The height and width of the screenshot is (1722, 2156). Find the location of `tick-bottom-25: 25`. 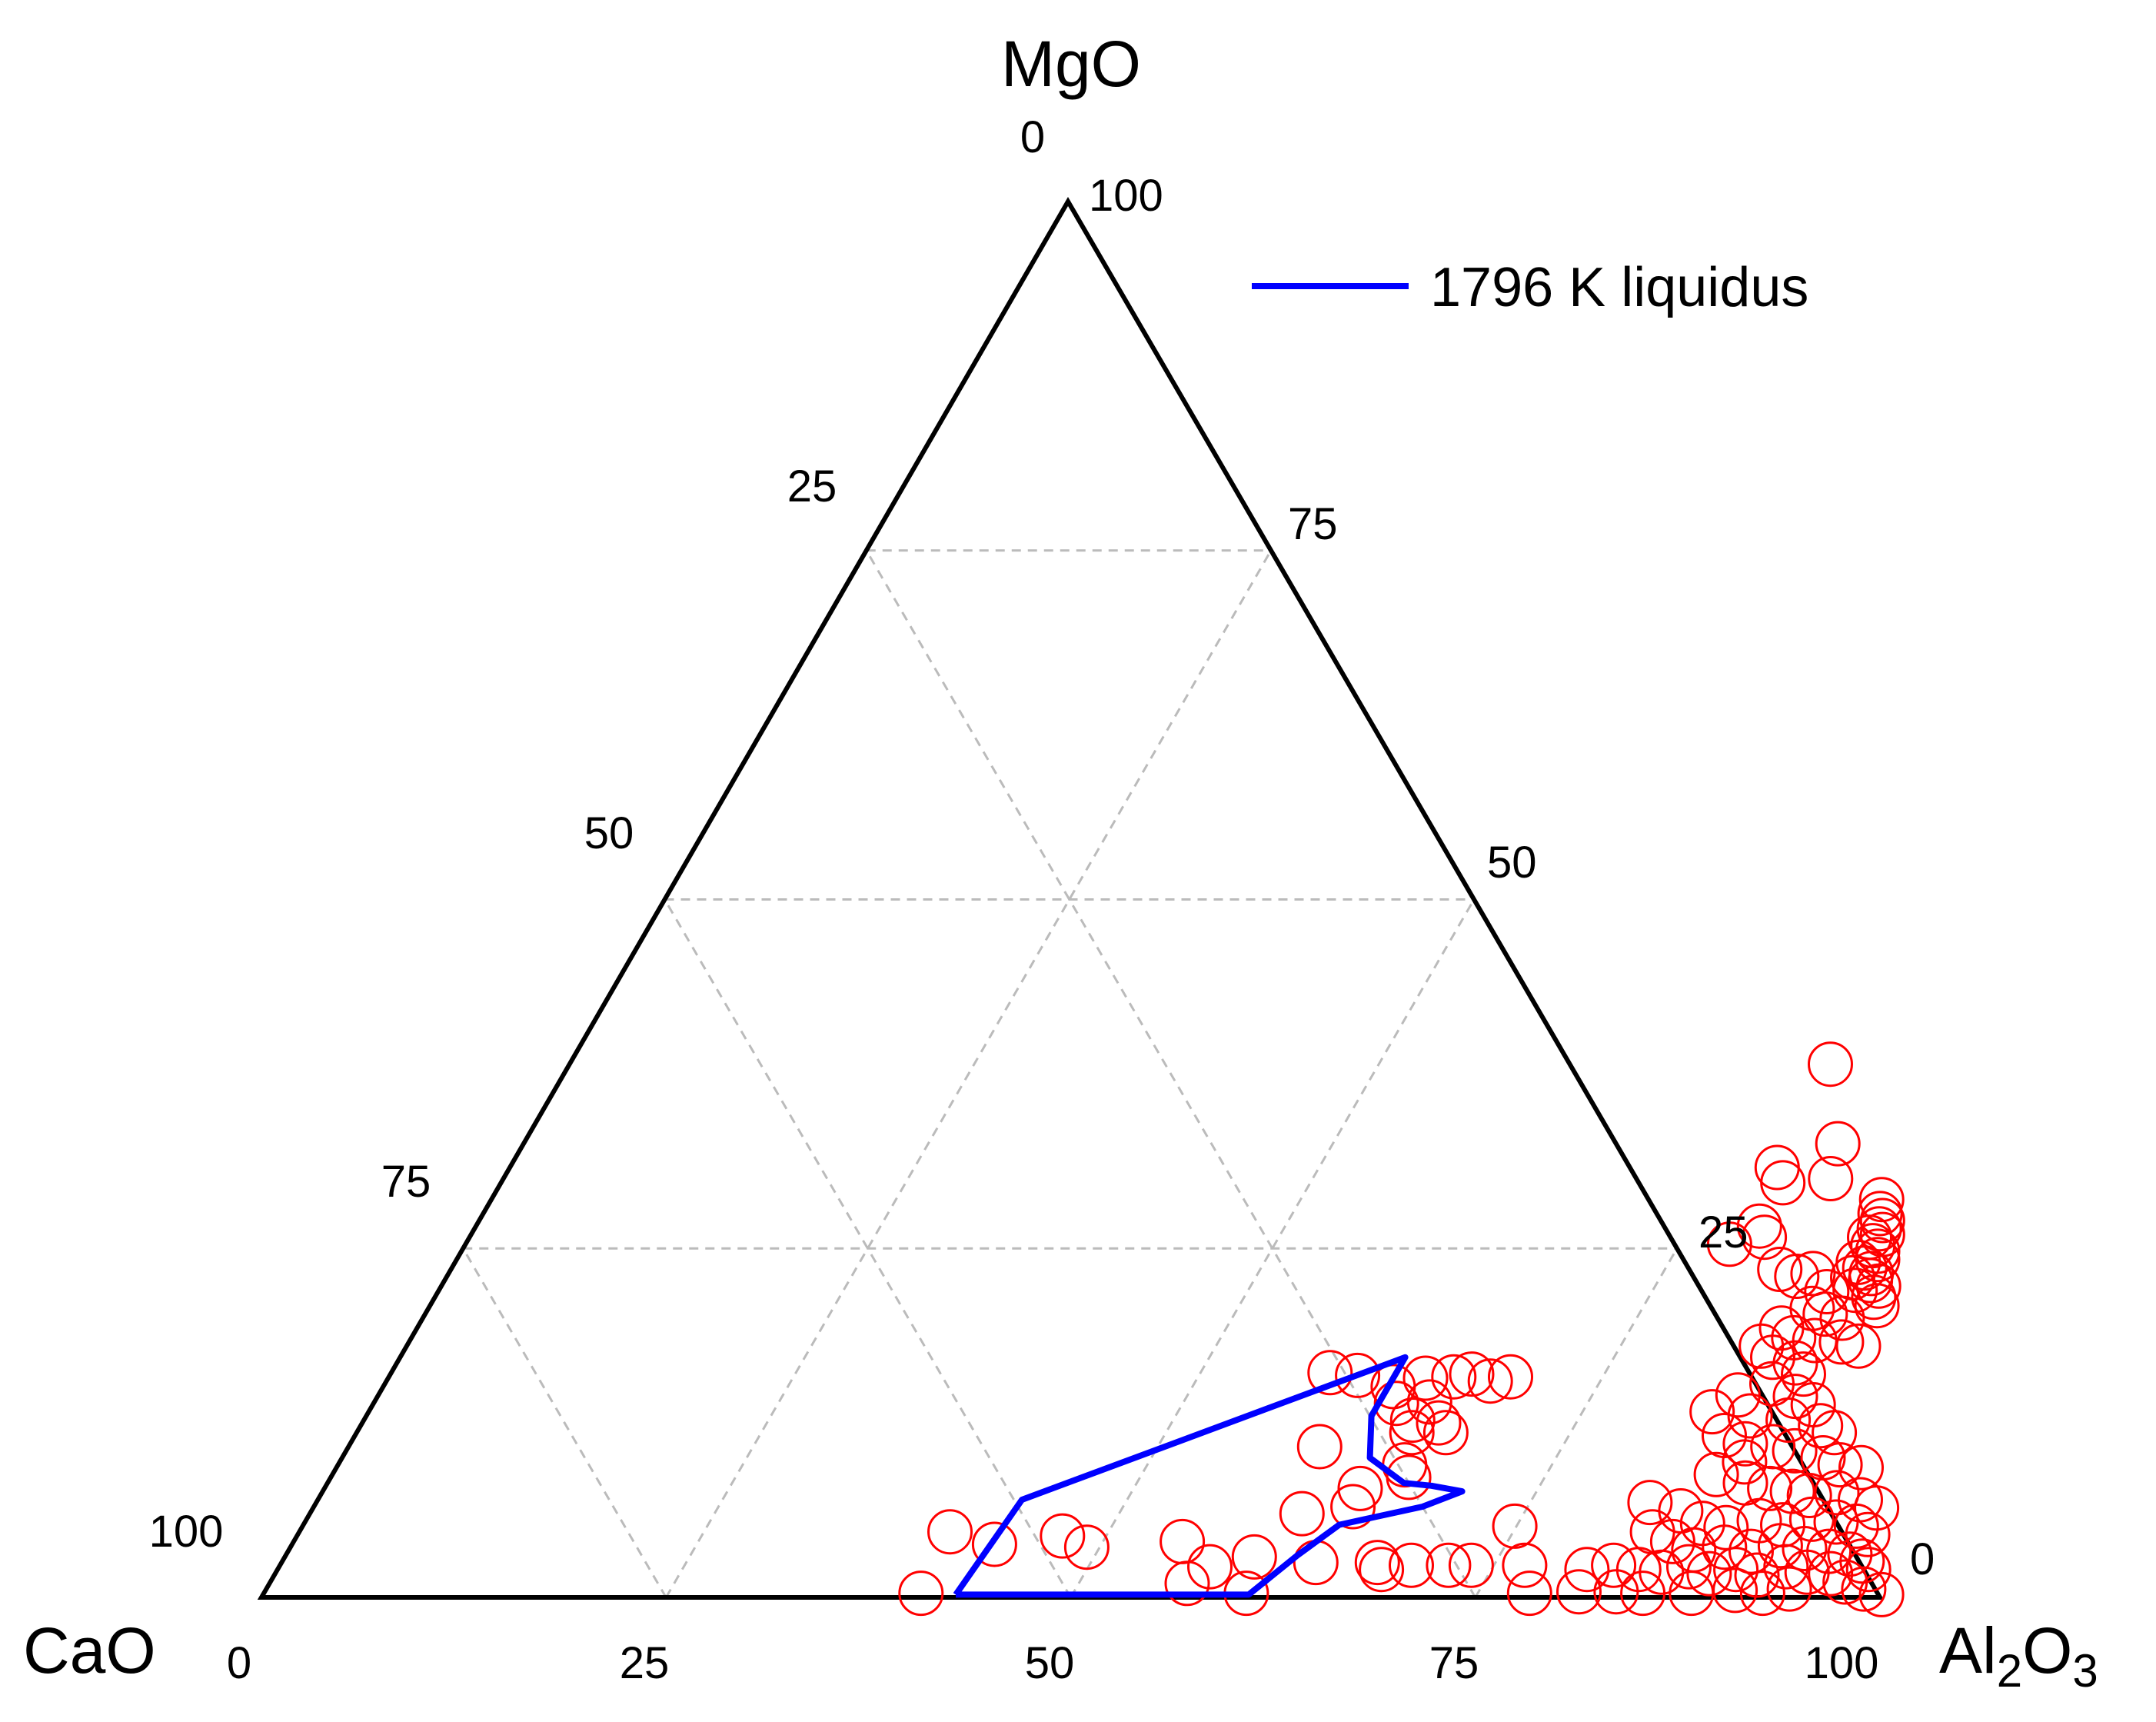

tick-bottom-25: 25 is located at coordinates (645, 1663).